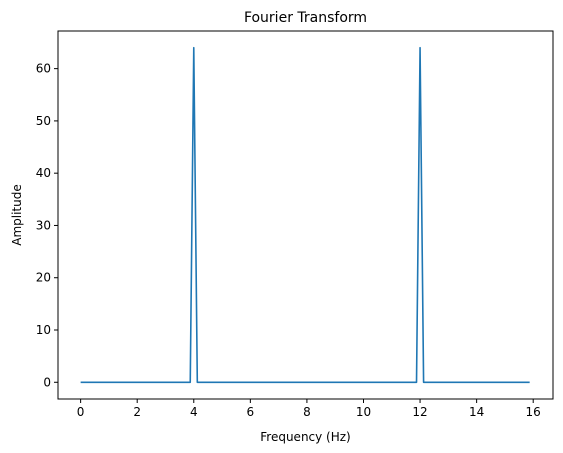  I want to click on x-tick-label: 12, so click(419, 412).